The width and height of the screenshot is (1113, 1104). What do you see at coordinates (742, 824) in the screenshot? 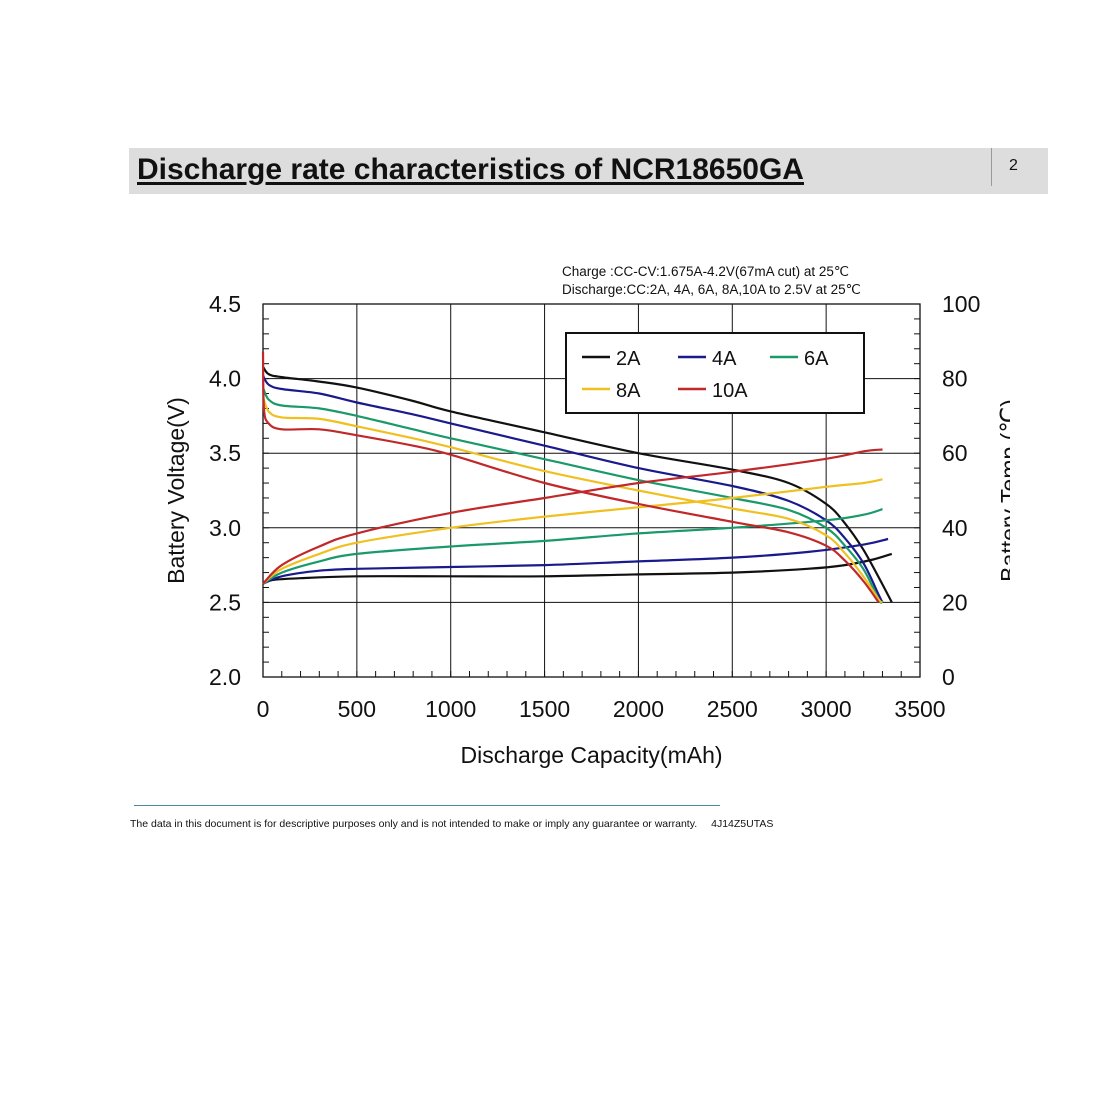
I see `footer-code: 4J14Z5UTAS` at bounding box center [742, 824].